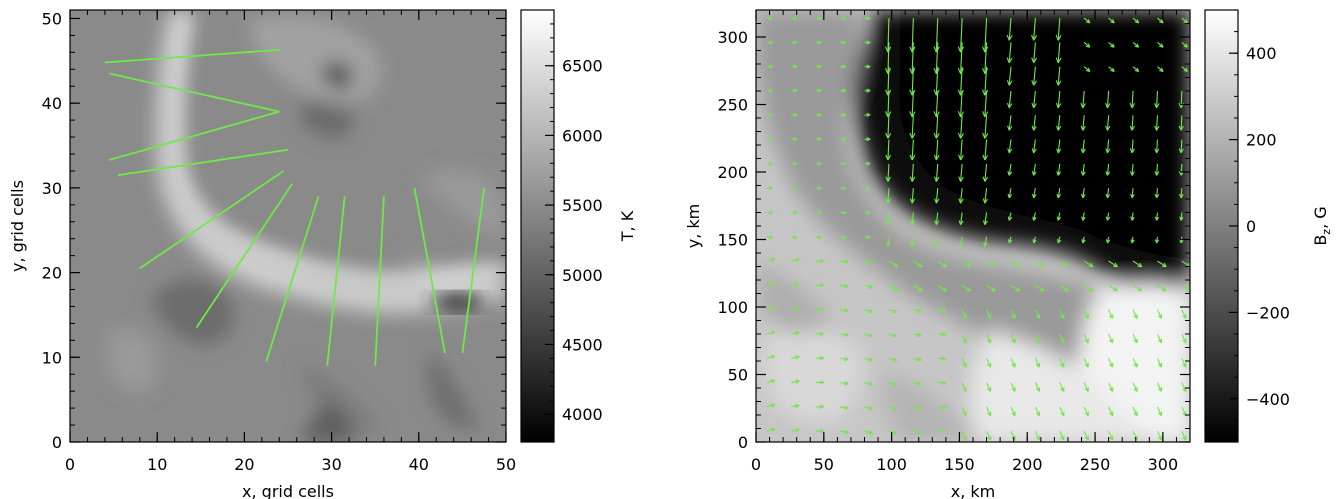 The width and height of the screenshot is (1336, 499). Describe the element at coordinates (70, 464) in the screenshot. I see `x-tick-label: 0` at that location.